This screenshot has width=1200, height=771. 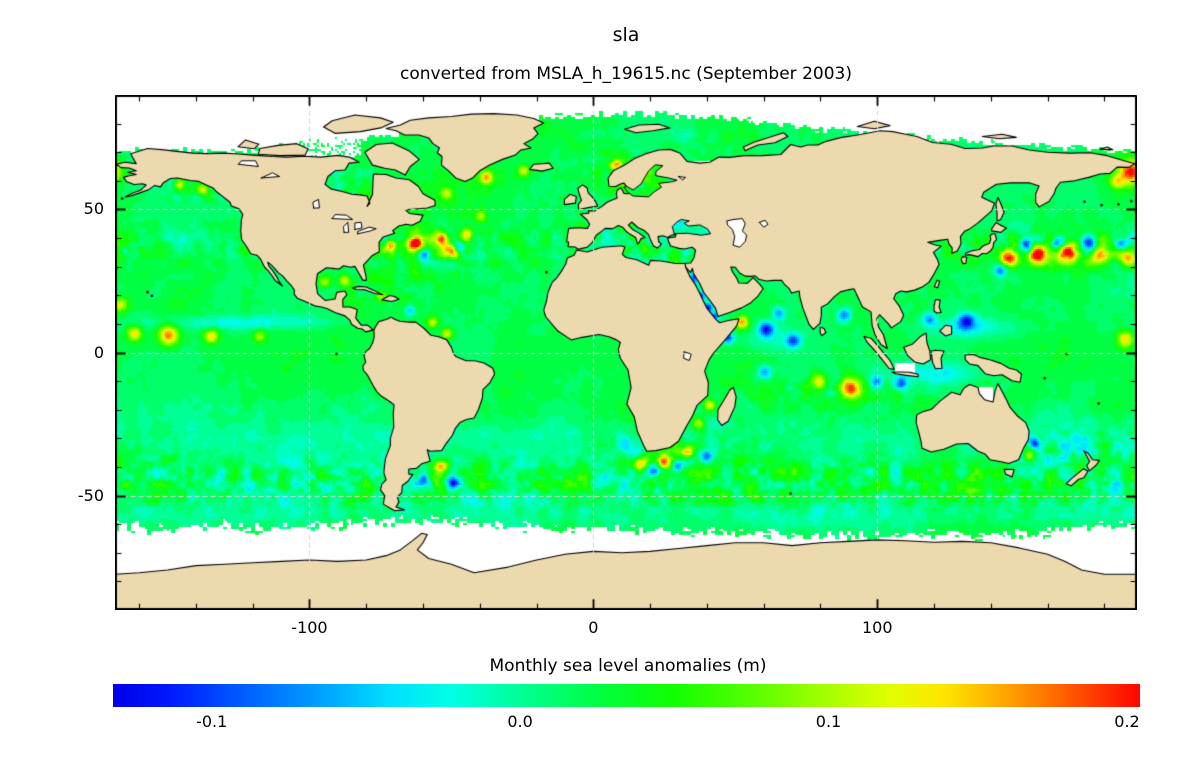 What do you see at coordinates (877, 627) in the screenshot?
I see `x-tick-label: 100` at bounding box center [877, 627].